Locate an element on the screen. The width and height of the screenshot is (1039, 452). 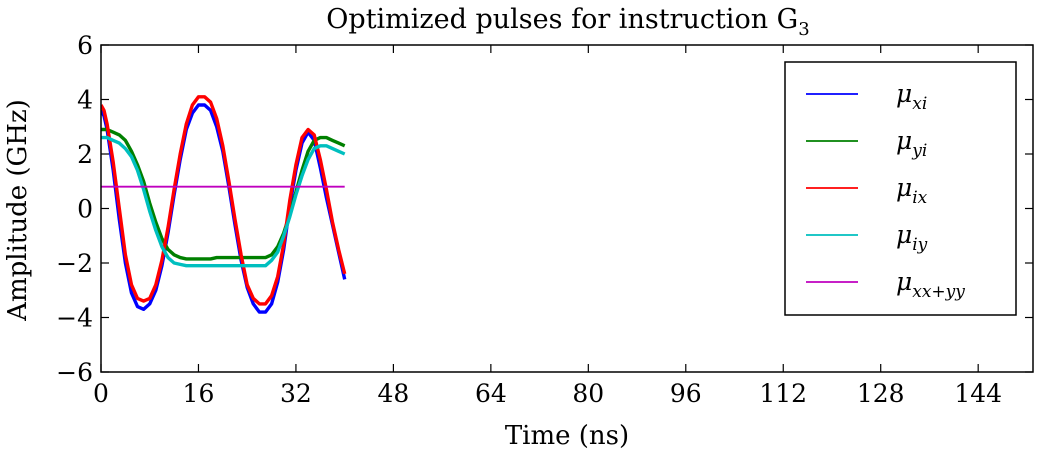
legend-entry: μxi is located at coordinates (911, 96).